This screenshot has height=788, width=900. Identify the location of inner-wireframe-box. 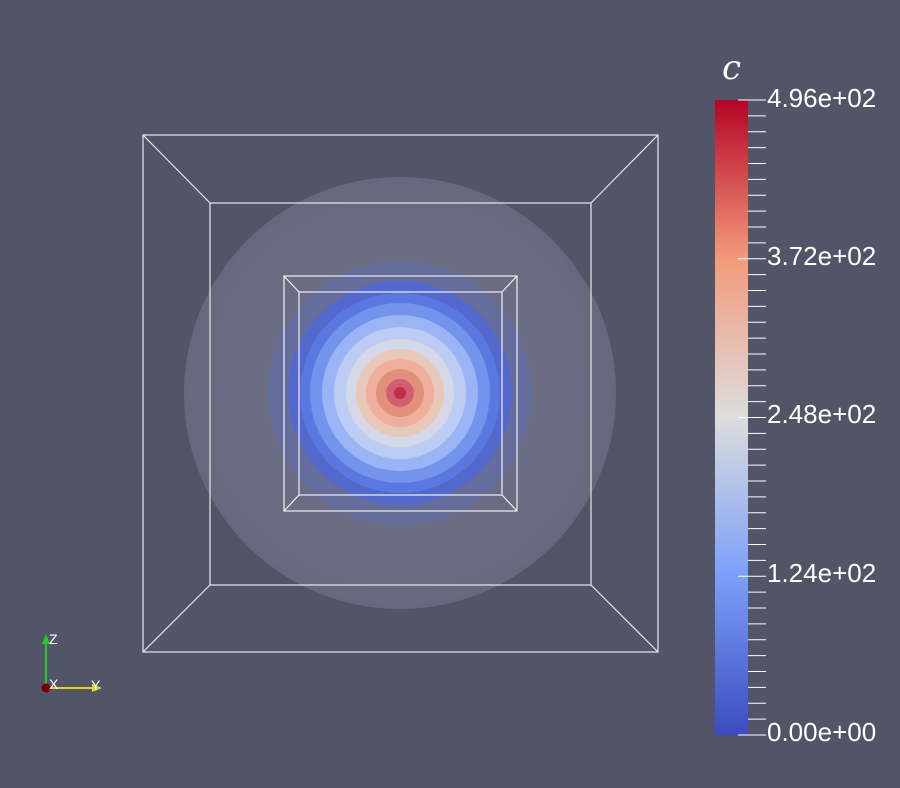
(400, 393).